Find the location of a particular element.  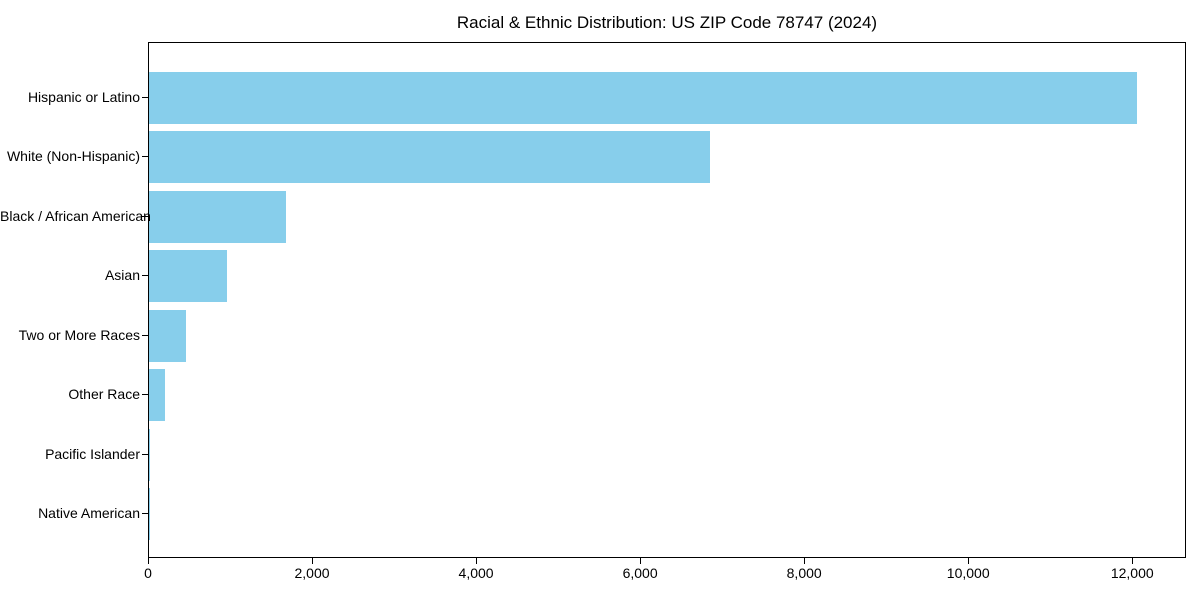

y-tick-label: Other Race is located at coordinates (104, 394).